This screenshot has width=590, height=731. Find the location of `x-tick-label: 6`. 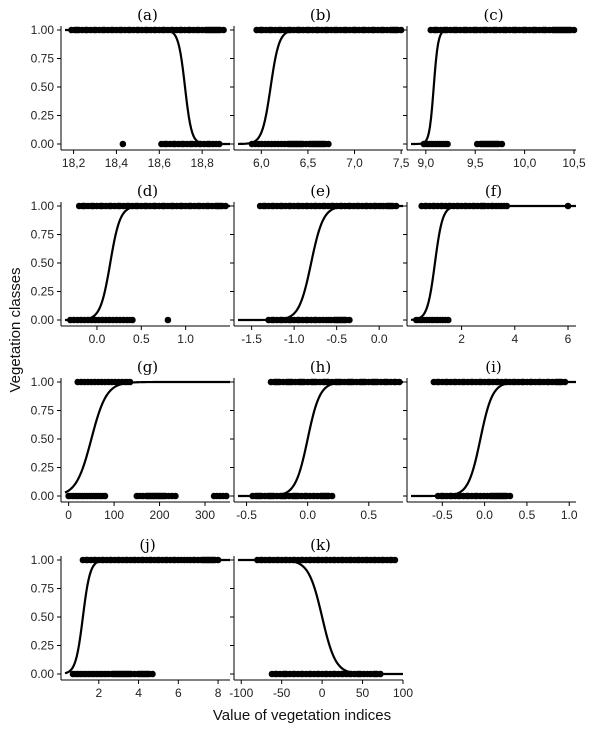

x-tick-label: 6 is located at coordinates (178, 693).